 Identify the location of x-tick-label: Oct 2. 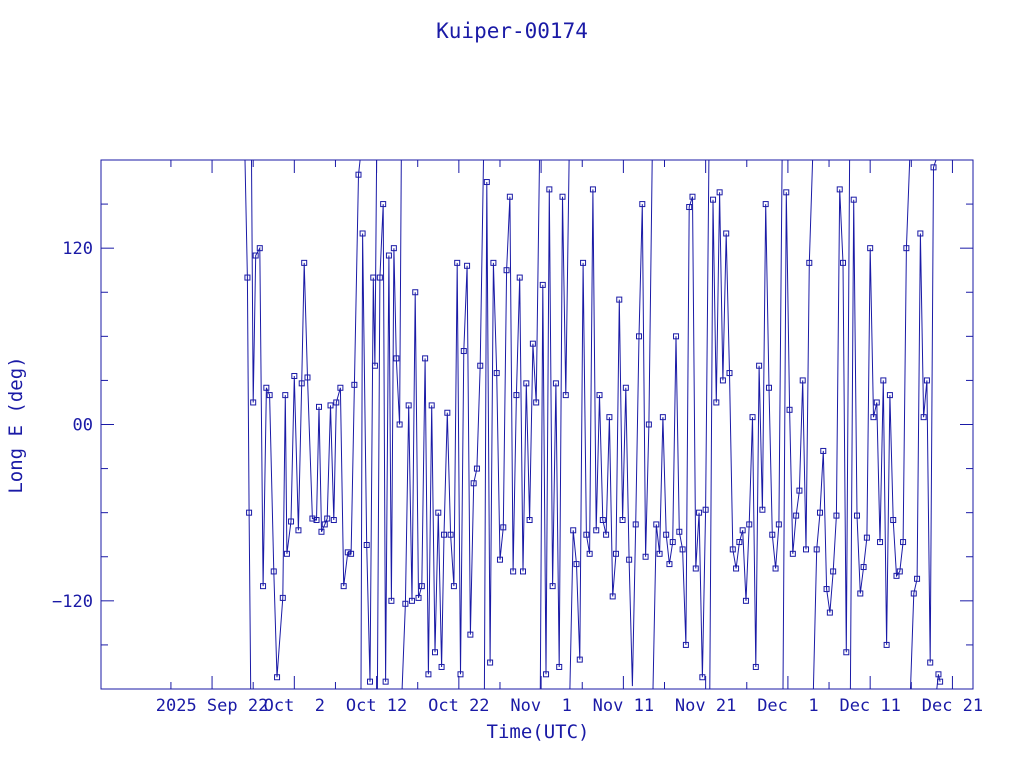
(294, 706).